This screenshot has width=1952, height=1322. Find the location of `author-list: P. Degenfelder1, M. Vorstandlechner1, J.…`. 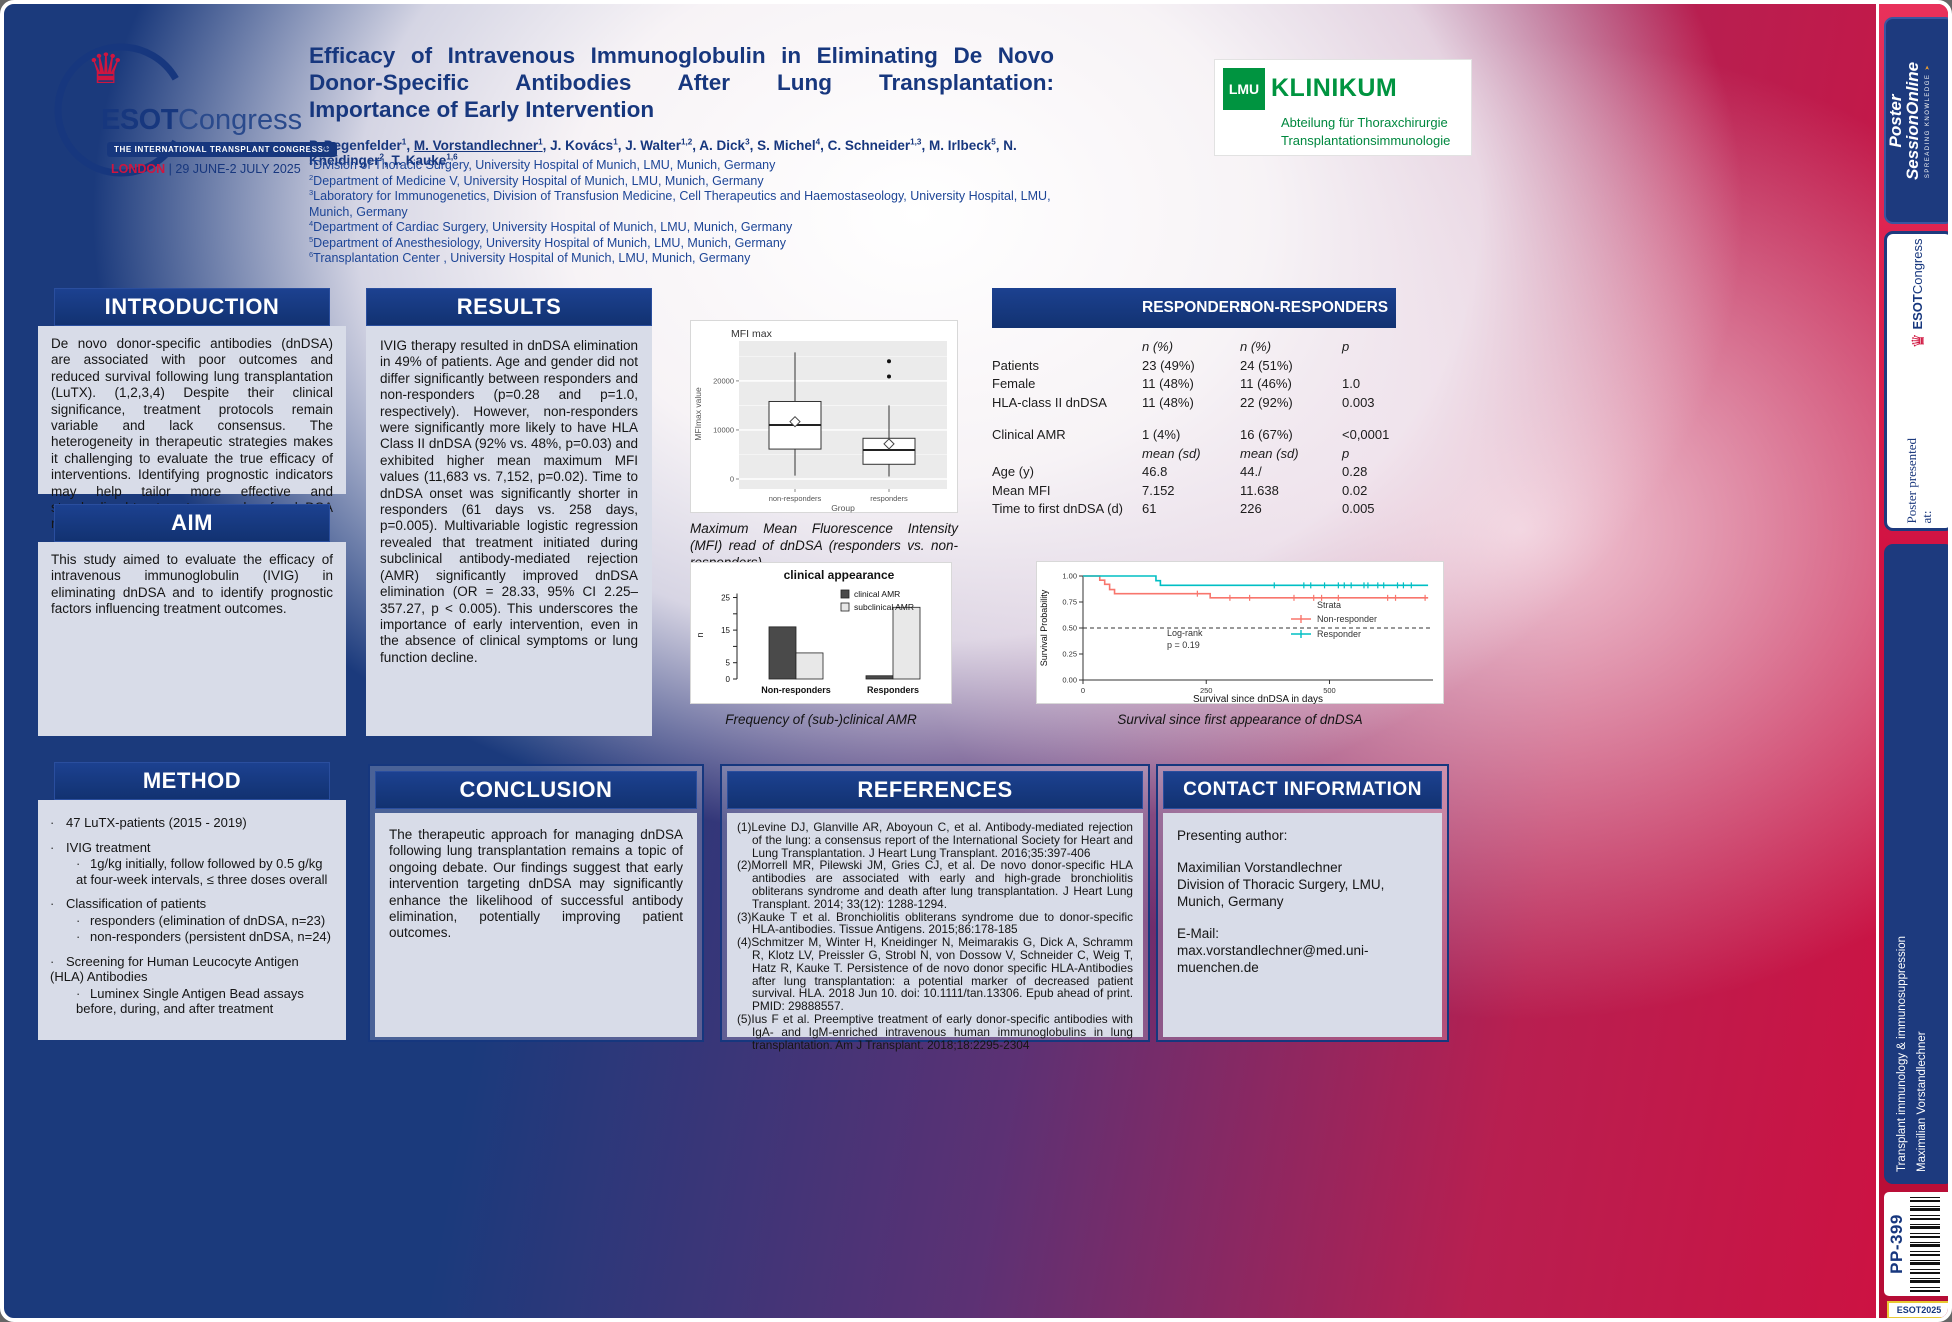

author-list: P. Degenfelder1, M. Vorstandlechner1, J.… is located at coordinates (663, 152).